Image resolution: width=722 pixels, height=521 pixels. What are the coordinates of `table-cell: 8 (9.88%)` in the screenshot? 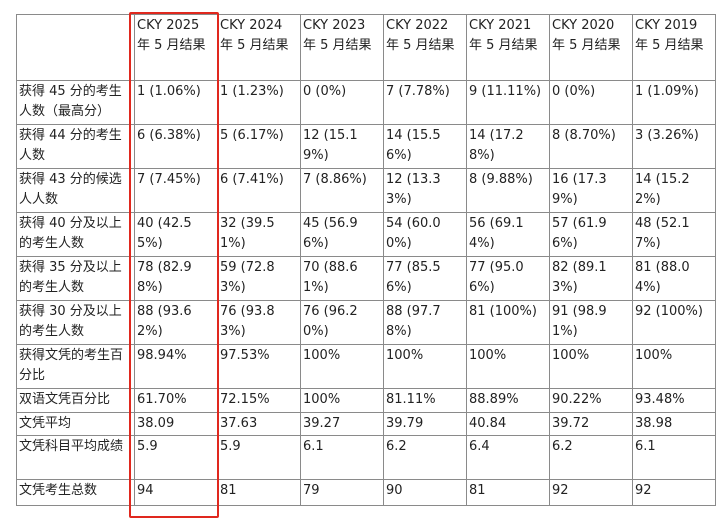 It's located at (508, 190).